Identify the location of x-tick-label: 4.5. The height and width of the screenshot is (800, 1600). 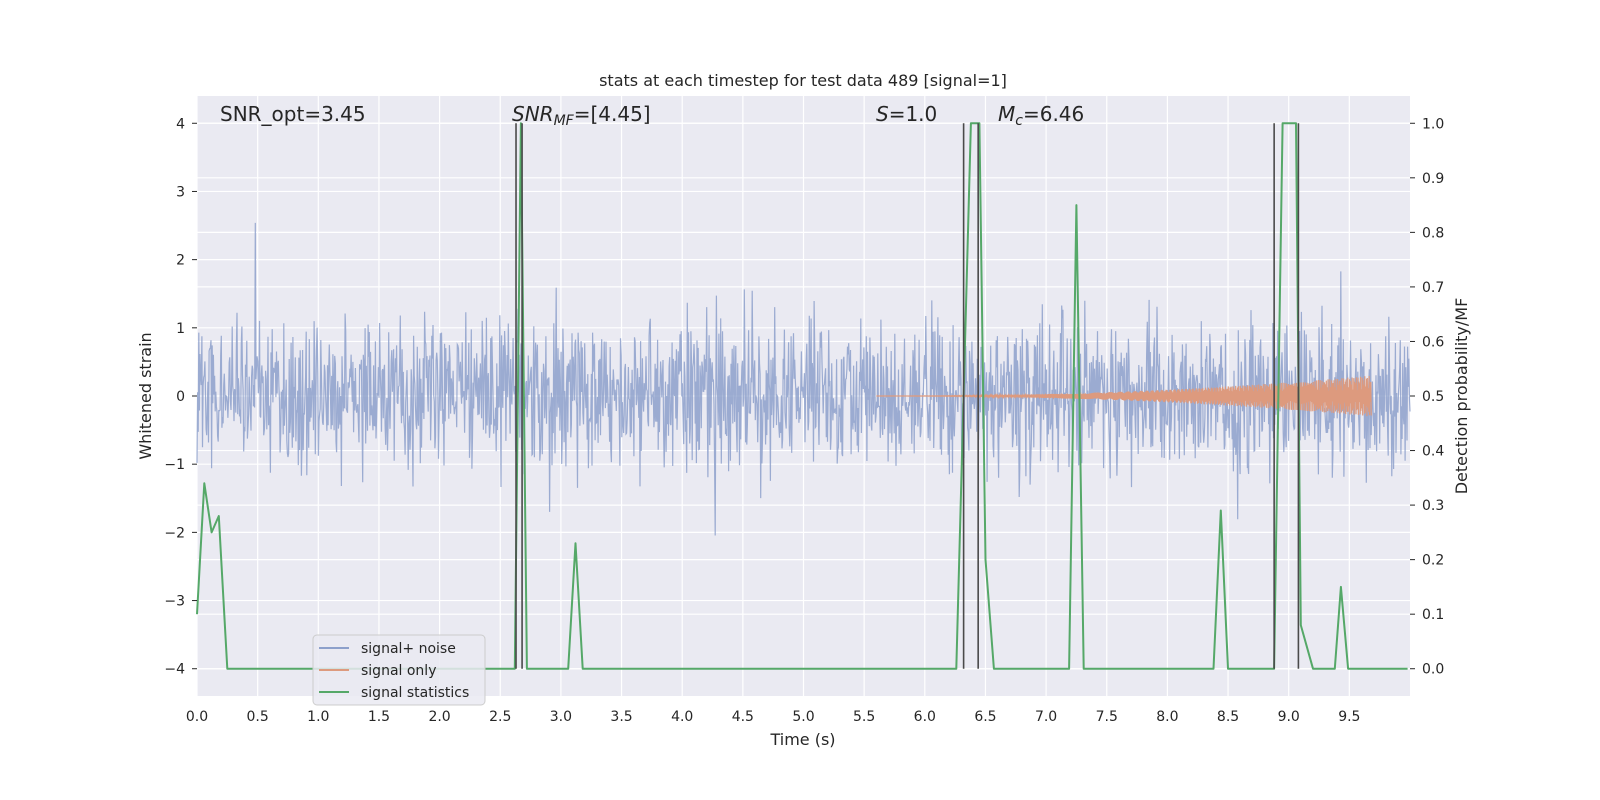
(743, 717).